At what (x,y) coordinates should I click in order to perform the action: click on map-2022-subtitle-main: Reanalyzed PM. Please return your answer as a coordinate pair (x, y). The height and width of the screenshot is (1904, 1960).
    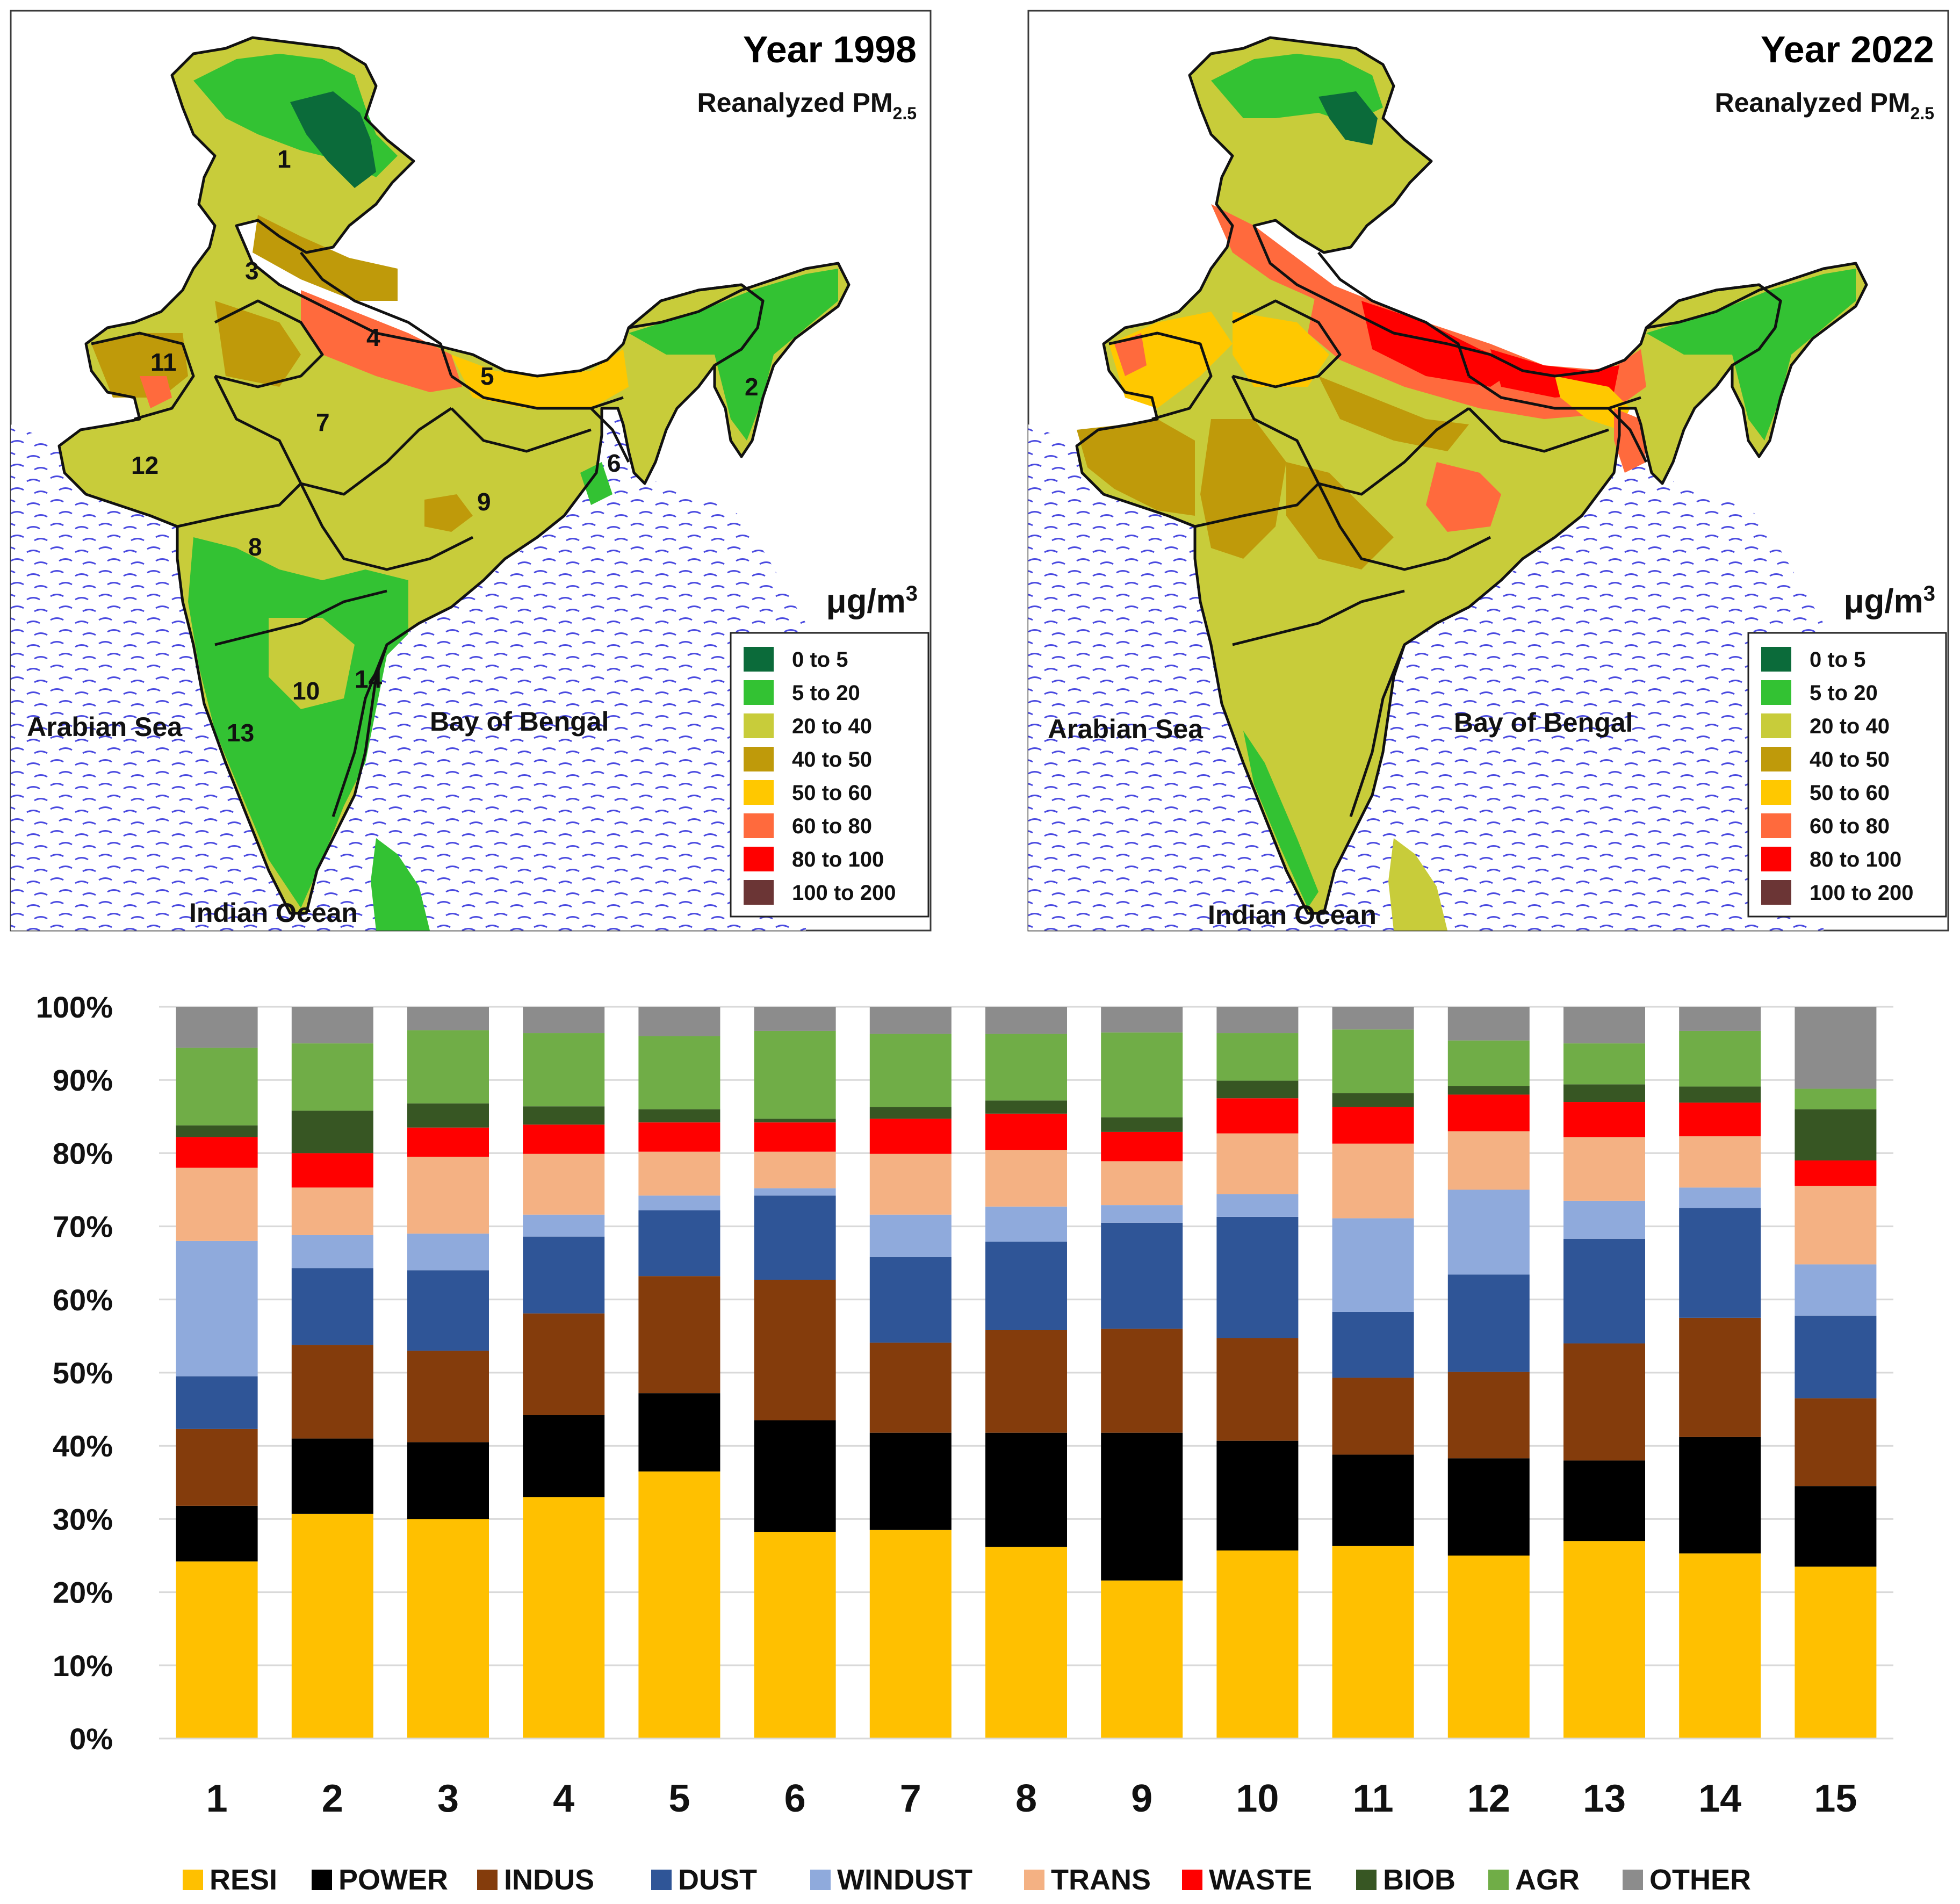
    Looking at the image, I should click on (1813, 103).